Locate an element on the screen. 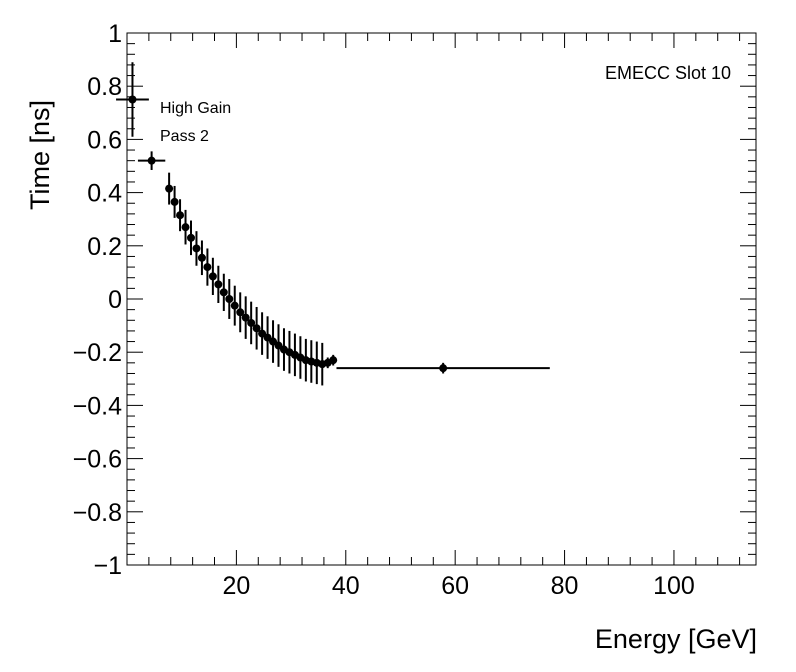 Image resolution: width=796 pixels, height=672 pixels. annotation-pass: Pass 2 is located at coordinates (184, 136).